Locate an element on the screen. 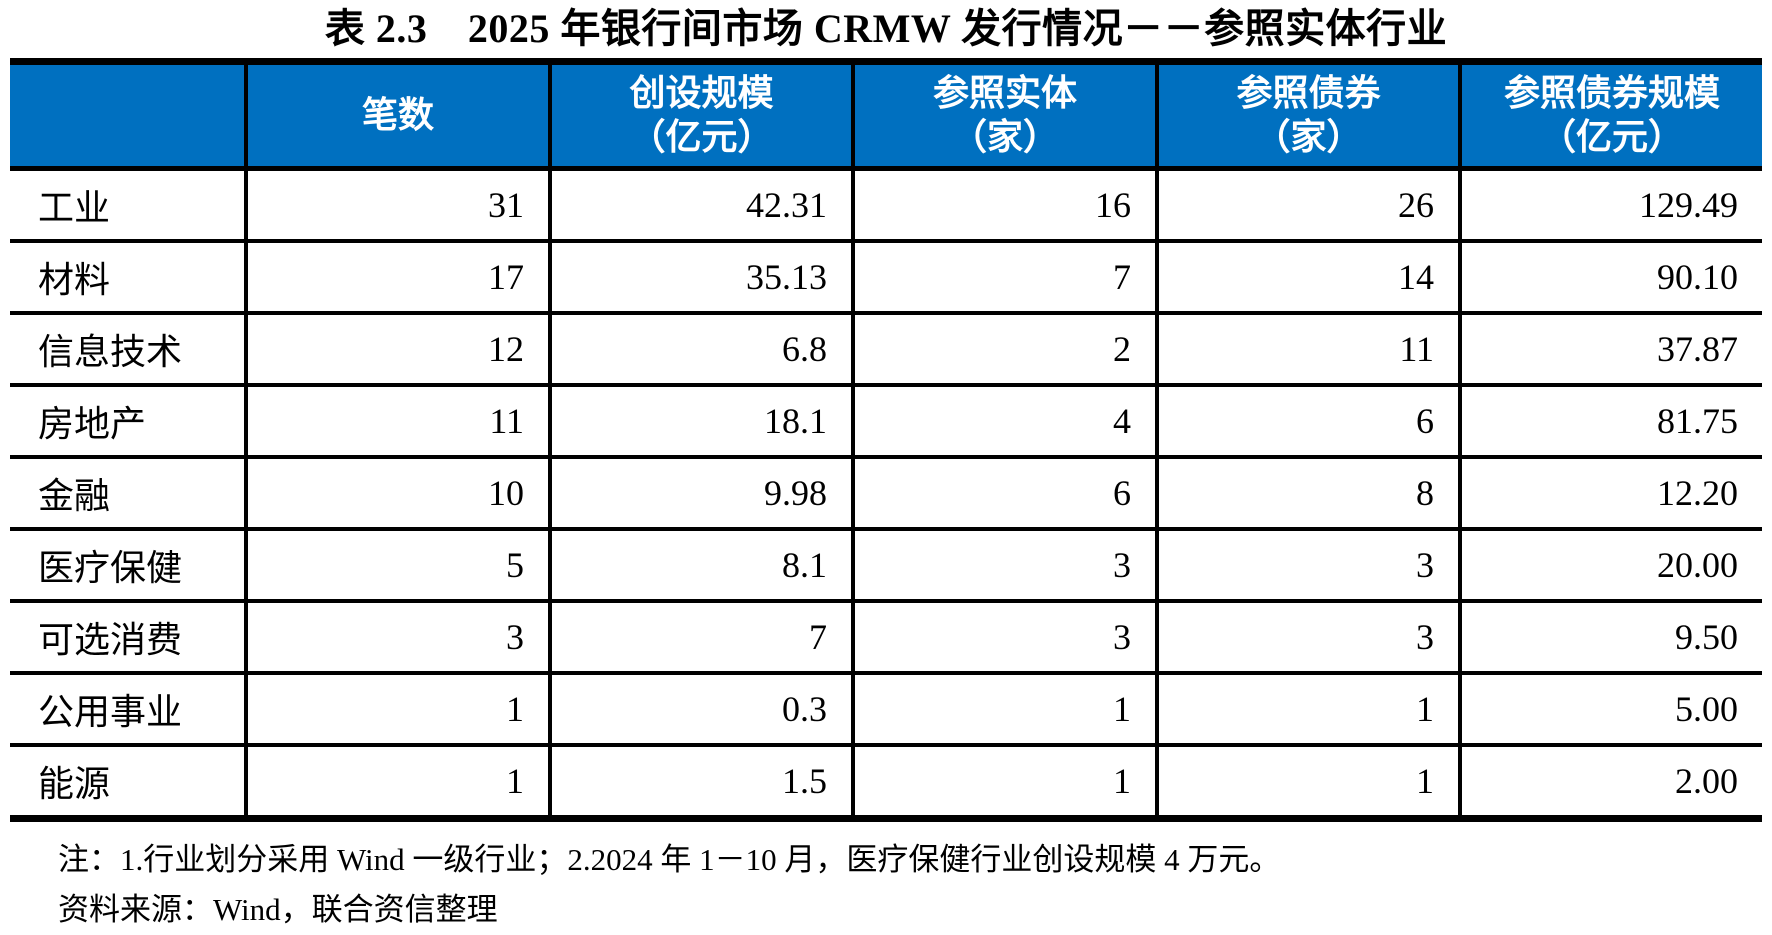  row-value: 9.98 is located at coordinates (700, 494).